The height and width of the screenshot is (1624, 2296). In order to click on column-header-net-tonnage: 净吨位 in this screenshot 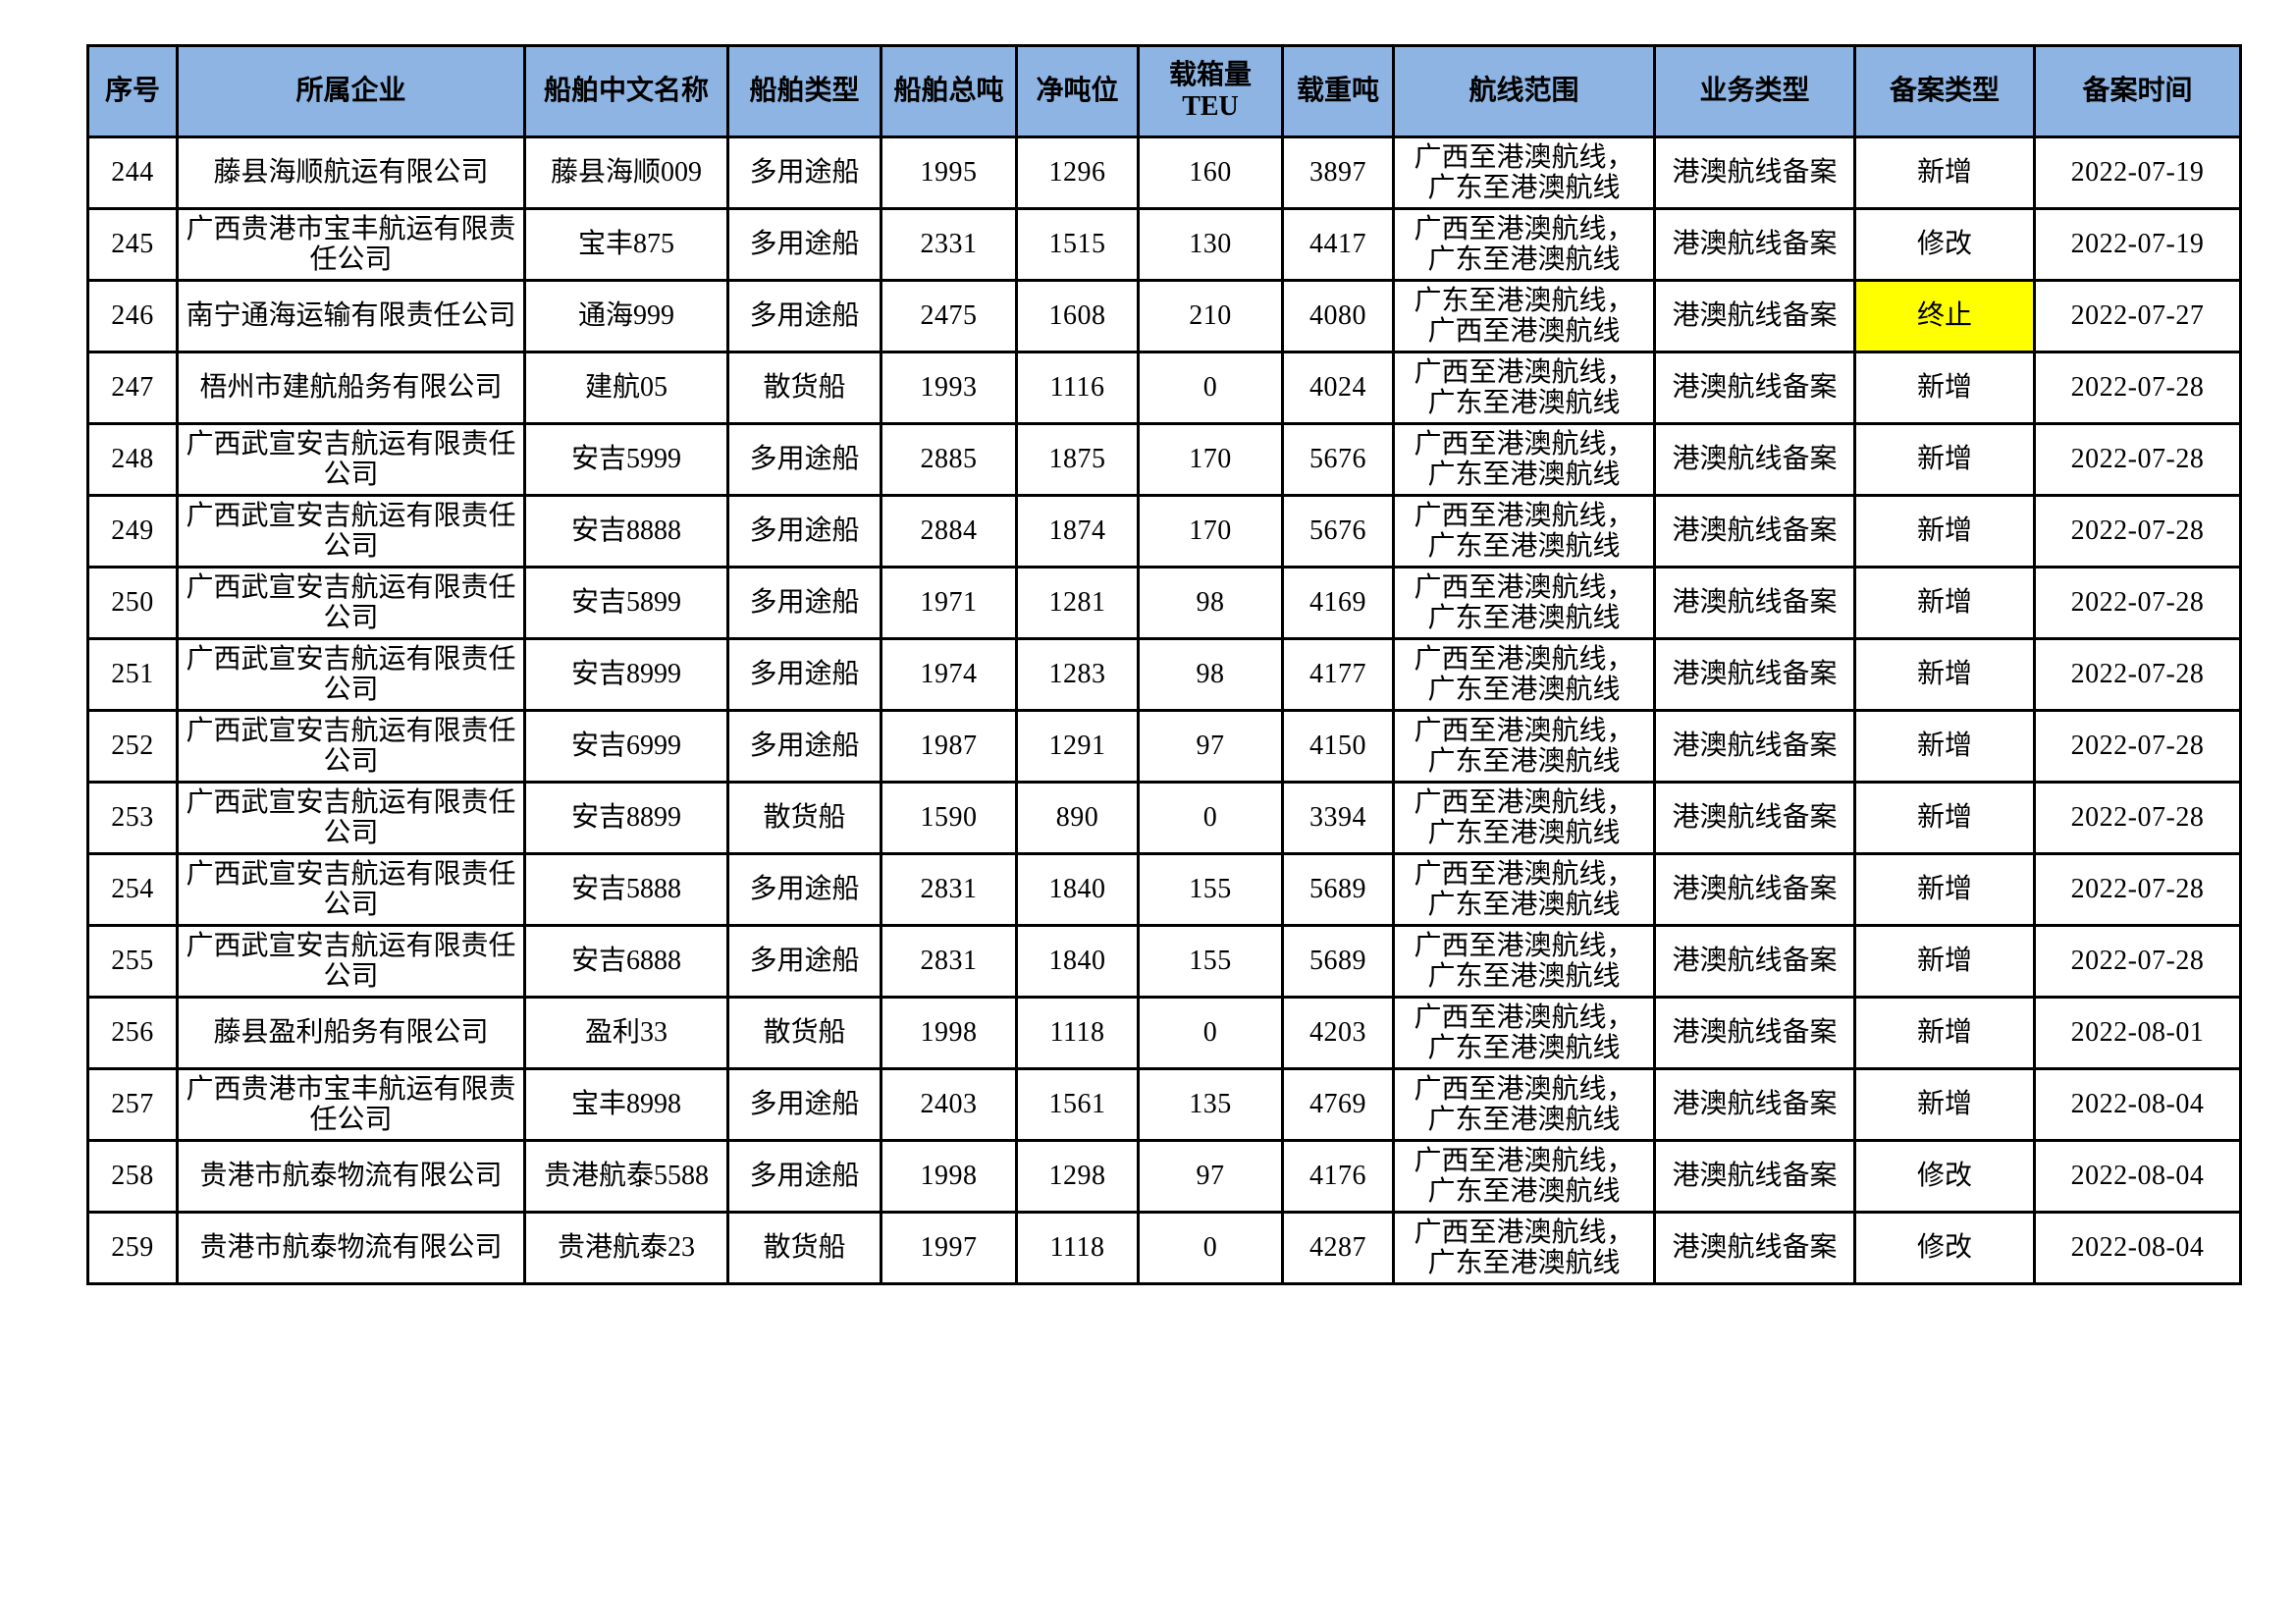, I will do `click(1077, 91)`.